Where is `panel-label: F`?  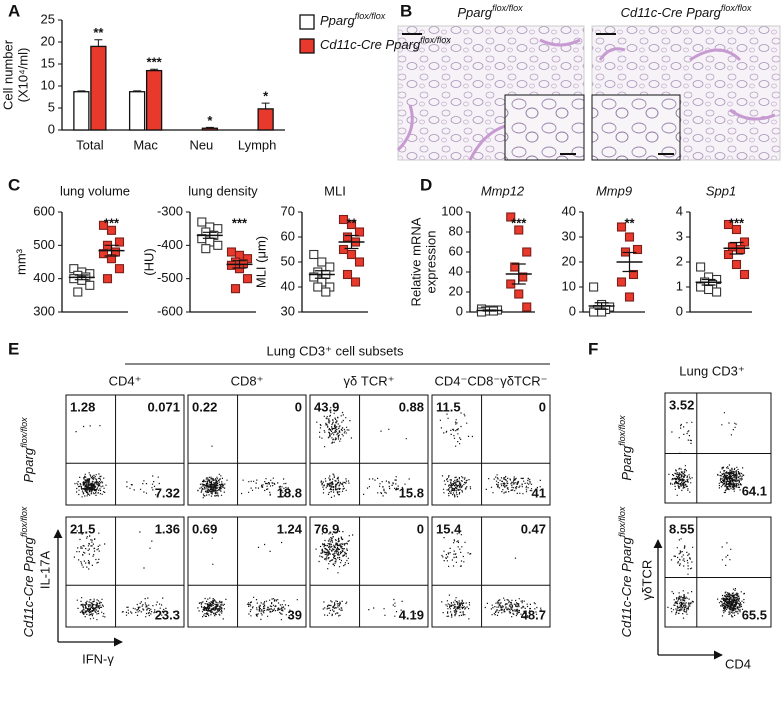 panel-label: F is located at coordinates (593, 348).